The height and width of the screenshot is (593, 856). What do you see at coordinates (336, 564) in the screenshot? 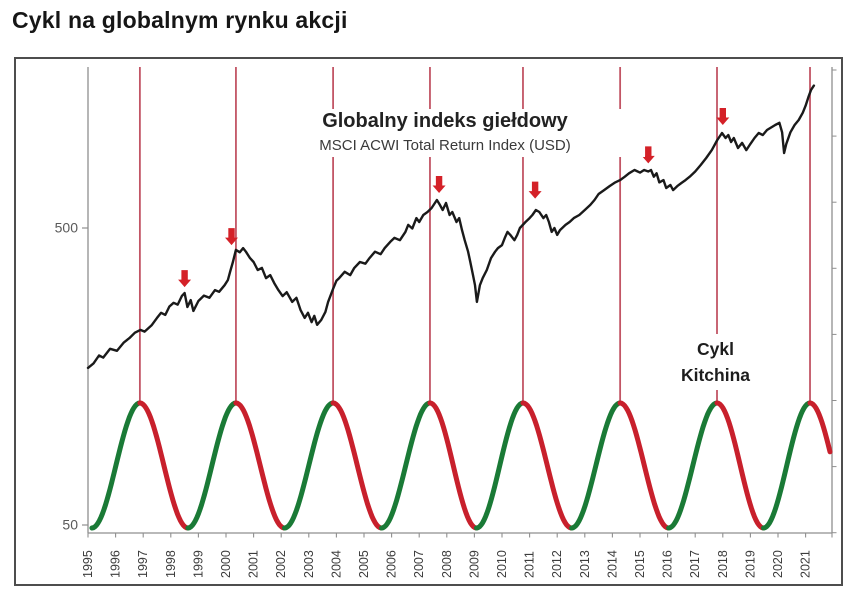
I see `x-tick-label: 2004` at bounding box center [336, 564].